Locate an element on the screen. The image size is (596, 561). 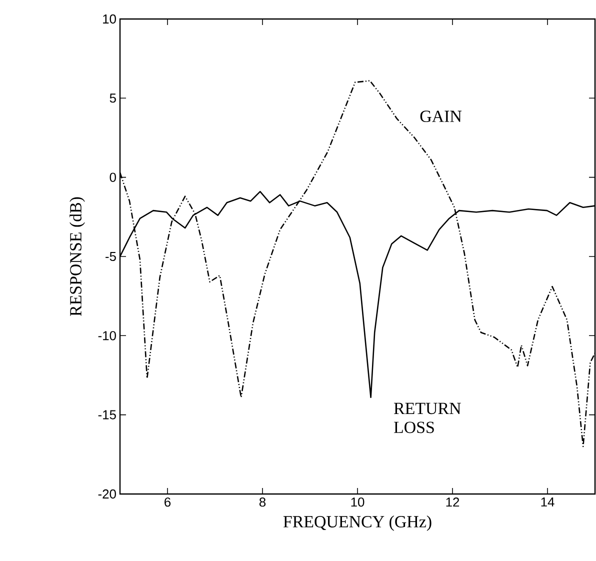
annotation: GAIN is located at coordinates (441, 116).